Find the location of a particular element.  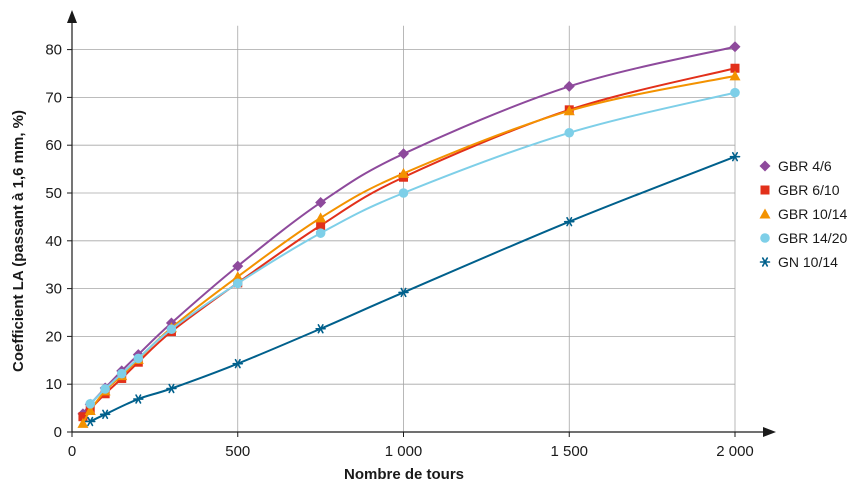

x-tick-label: 1 500 is located at coordinates (569, 451).